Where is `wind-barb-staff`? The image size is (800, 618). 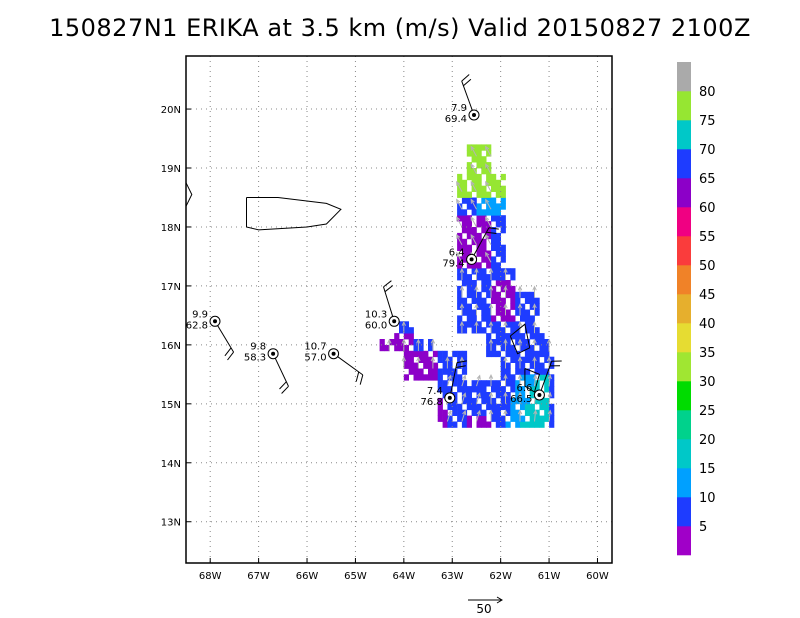 wind-barb-staff is located at coordinates (280, 370).